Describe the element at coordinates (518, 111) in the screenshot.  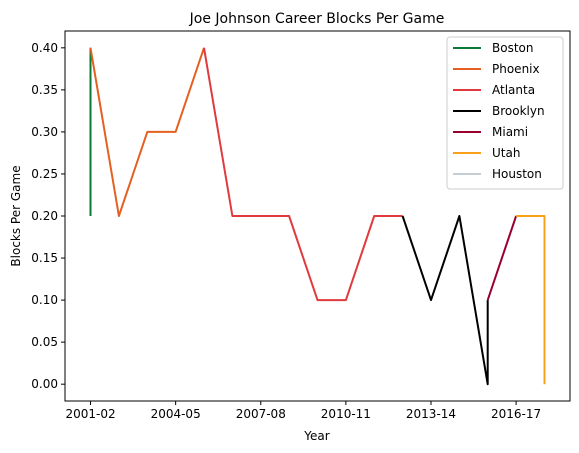
I see `legend-label: Brooklyn` at that location.